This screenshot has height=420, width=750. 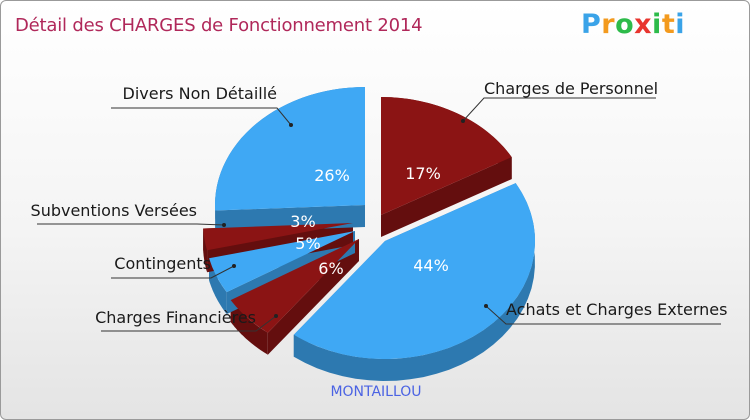 I want to click on logo-letter: P, so click(x=591, y=24).